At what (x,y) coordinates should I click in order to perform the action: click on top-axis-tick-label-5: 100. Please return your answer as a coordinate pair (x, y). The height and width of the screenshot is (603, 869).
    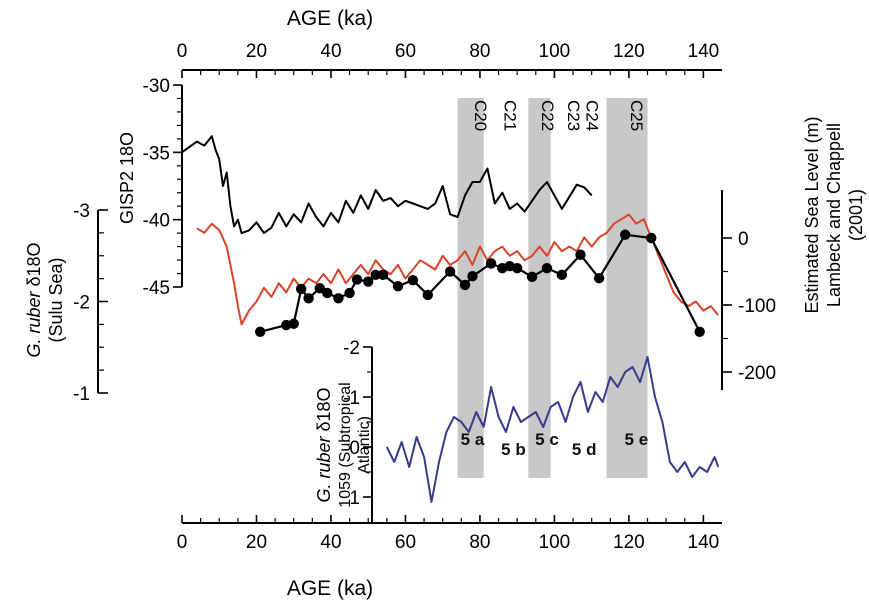
    Looking at the image, I should click on (555, 51).